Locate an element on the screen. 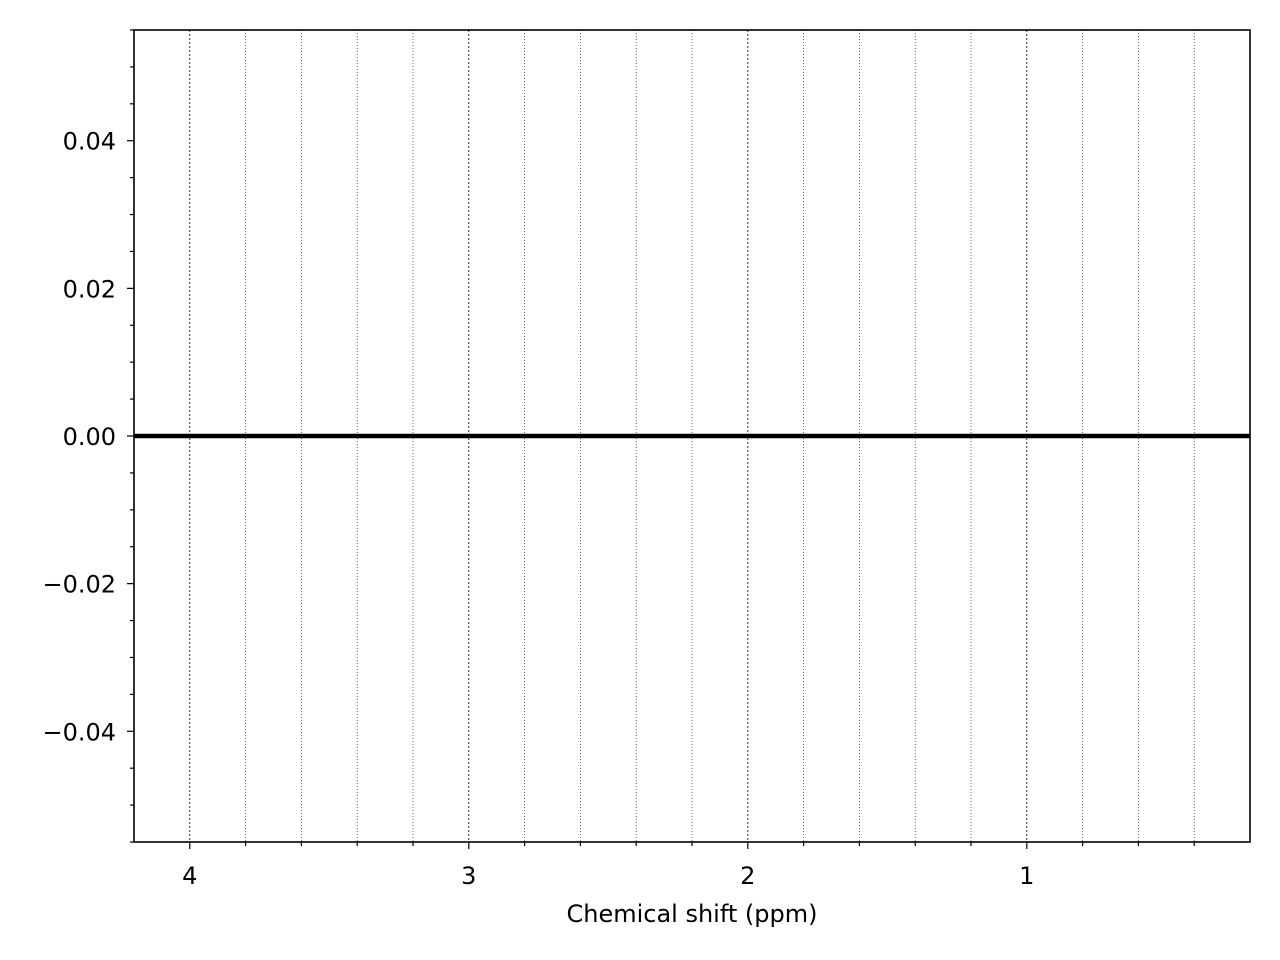 The width and height of the screenshot is (1280, 960). y-tick-label: 0.02 is located at coordinates (89, 289).